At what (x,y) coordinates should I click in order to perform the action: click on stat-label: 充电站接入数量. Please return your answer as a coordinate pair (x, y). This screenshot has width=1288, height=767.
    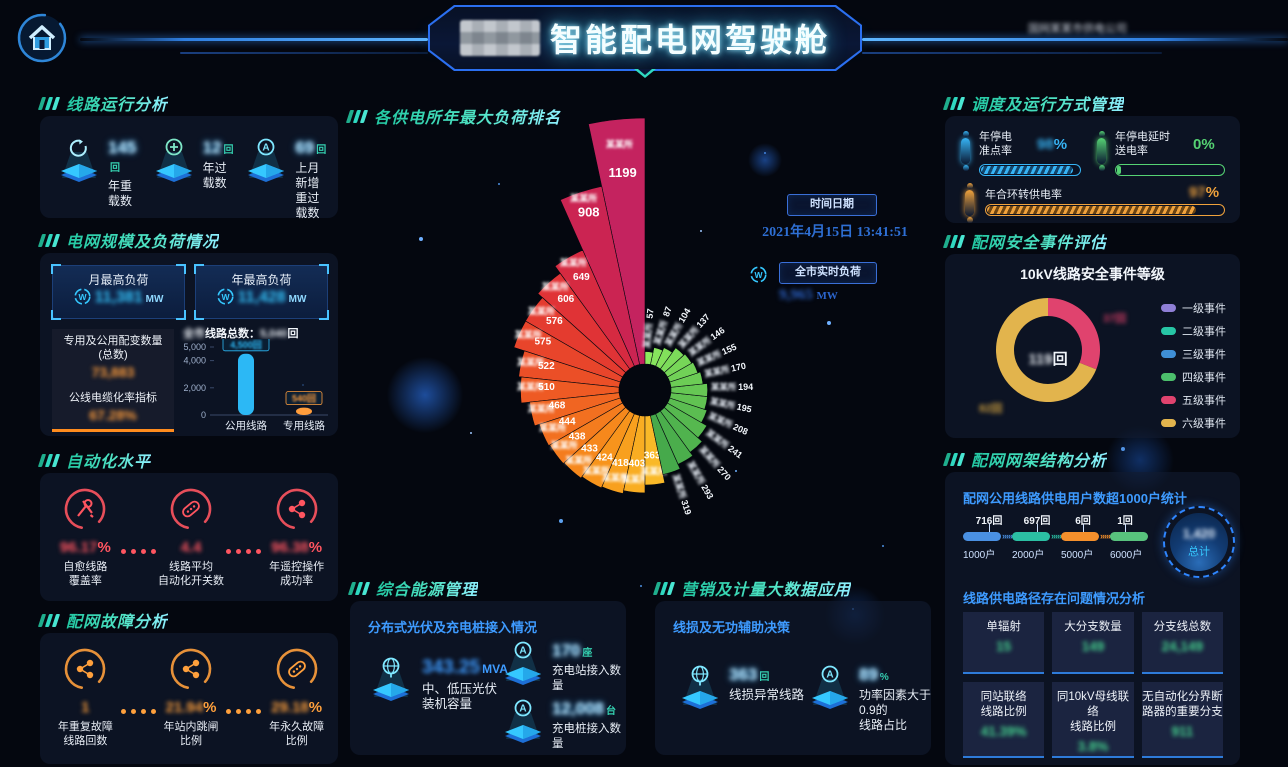
    Looking at the image, I should click on (586, 678).